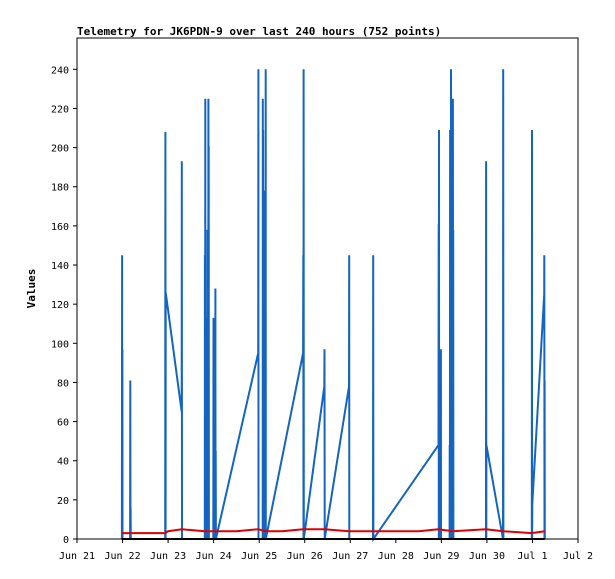  I want to click on x-tick-label: Jun 23, so click(168, 556).